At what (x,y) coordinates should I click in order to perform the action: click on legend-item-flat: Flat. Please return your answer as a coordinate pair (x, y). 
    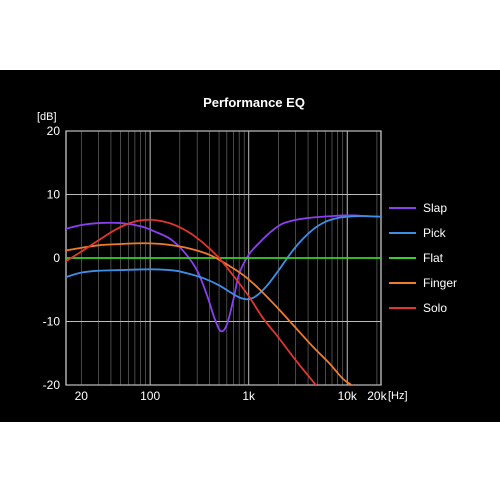
    Looking at the image, I should click on (416, 258).